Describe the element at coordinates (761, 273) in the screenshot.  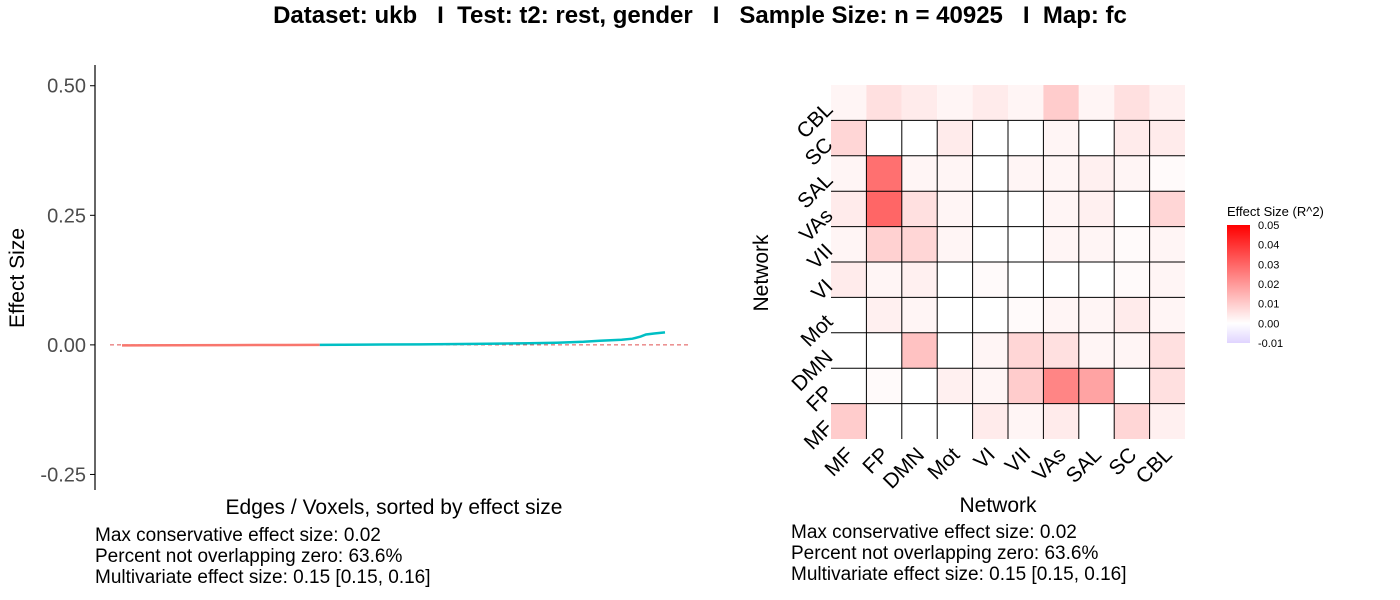
I see `heatmap-y-axis-label: Network` at that location.